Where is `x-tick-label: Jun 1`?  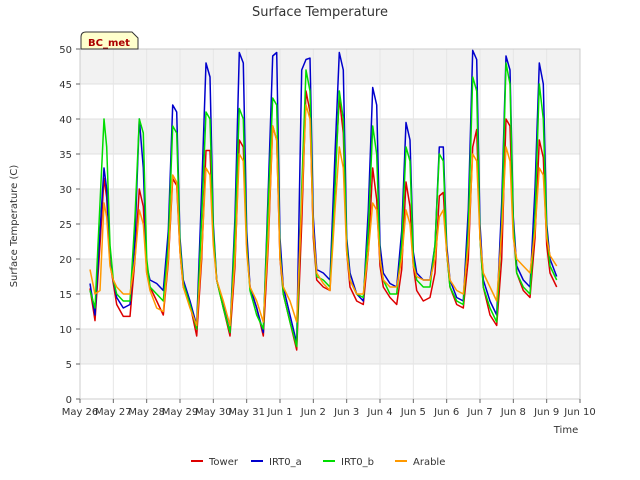
x-tick-label: Jun 1 is located at coordinates (279, 412).